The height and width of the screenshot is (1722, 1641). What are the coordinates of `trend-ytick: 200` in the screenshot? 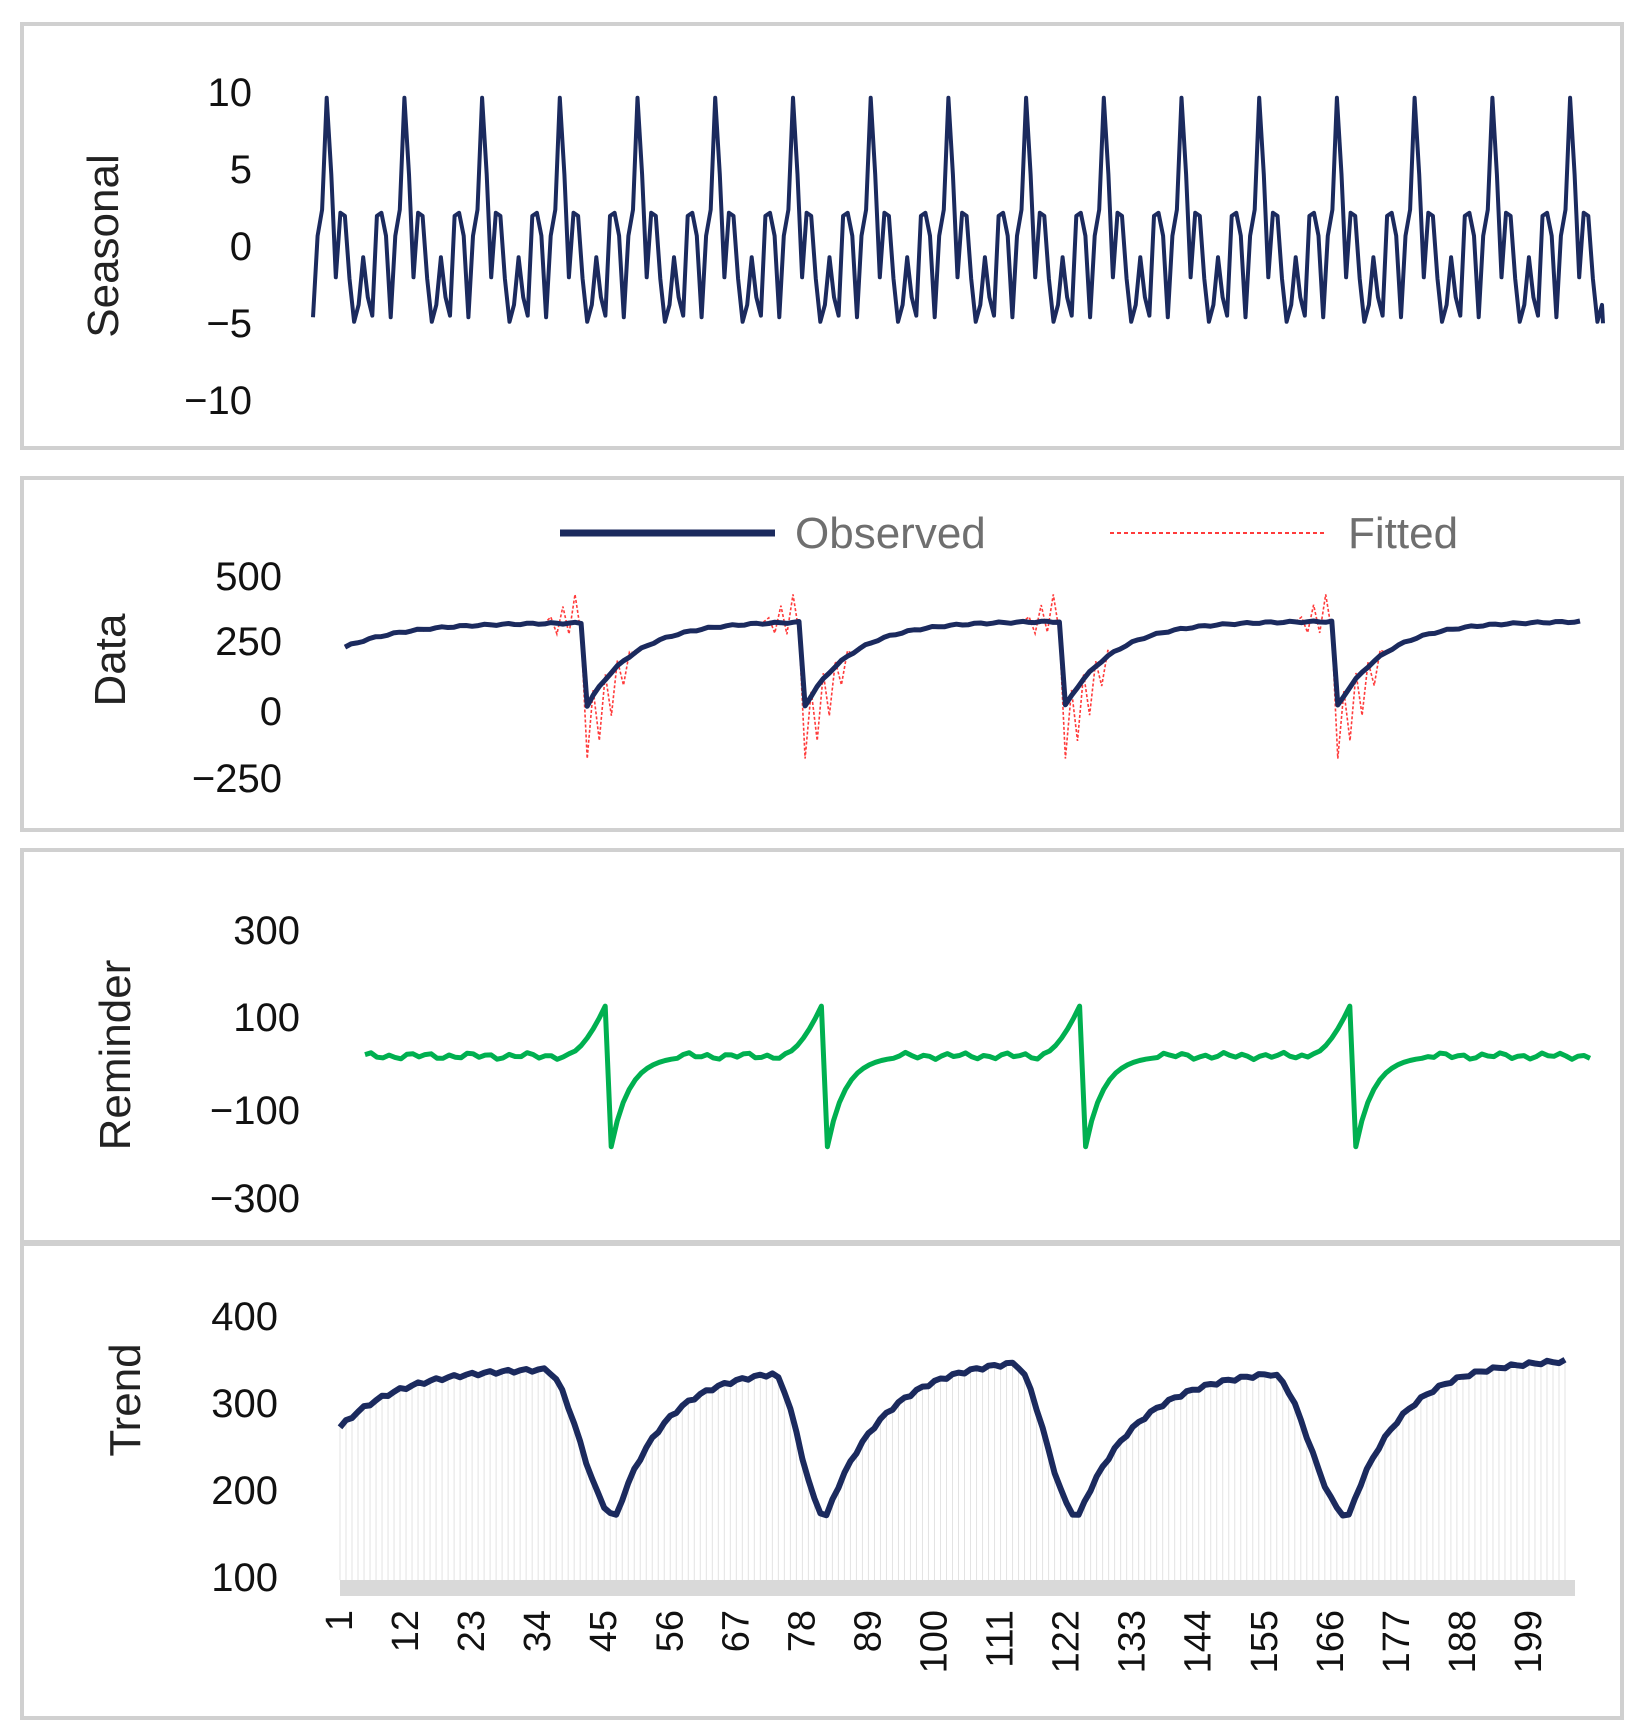 It's located at (244, 1491).